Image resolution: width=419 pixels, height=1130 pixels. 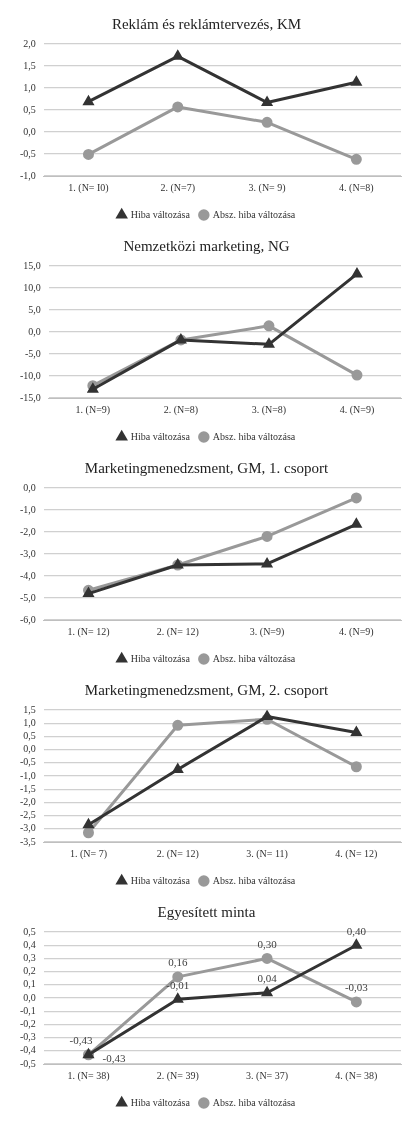 I want to click on y-tick-label: -6,0, so click(x=27, y=619).